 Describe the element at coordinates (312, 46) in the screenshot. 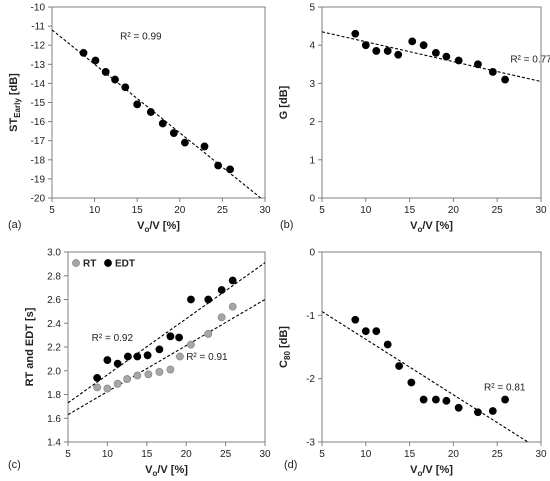

I see `y-tick-label: 4` at that location.